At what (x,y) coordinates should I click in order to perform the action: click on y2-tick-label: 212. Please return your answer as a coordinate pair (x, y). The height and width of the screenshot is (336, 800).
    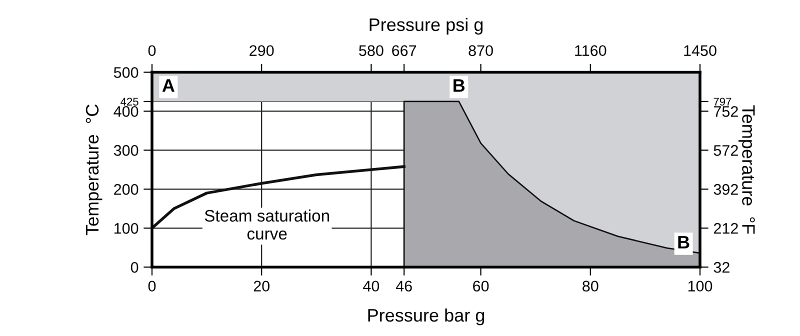
    Looking at the image, I should click on (726, 228).